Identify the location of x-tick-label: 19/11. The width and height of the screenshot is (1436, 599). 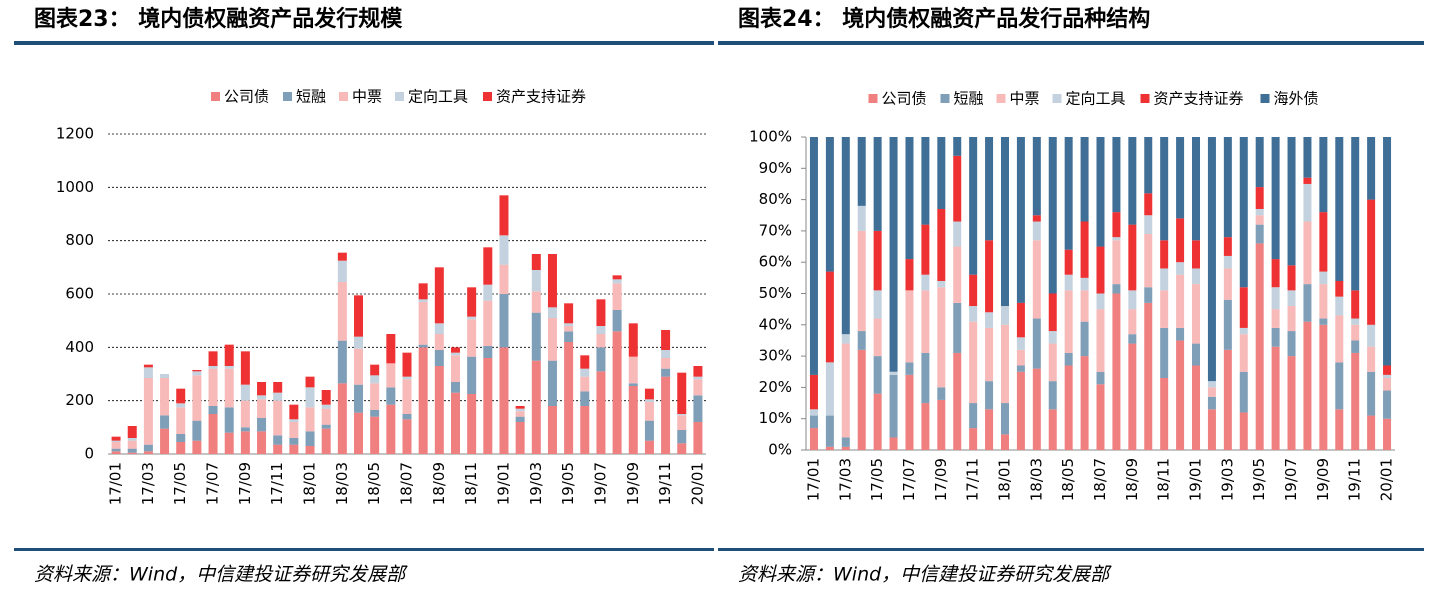
(665, 483).